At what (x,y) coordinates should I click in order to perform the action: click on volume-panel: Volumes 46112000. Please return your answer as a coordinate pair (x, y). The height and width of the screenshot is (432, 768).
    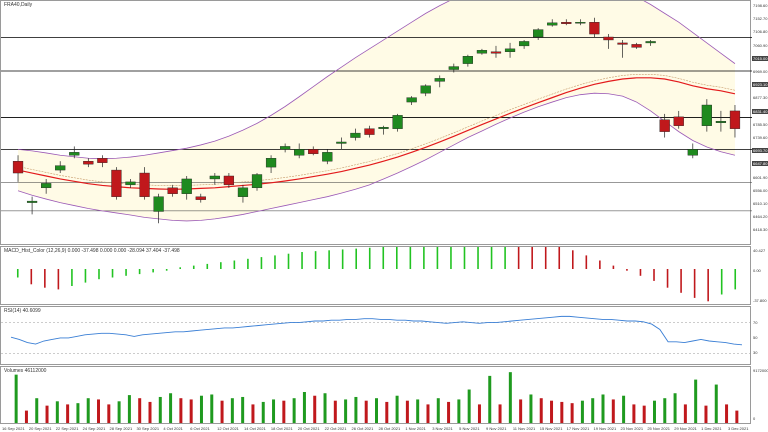
    Looking at the image, I should click on (375, 395).